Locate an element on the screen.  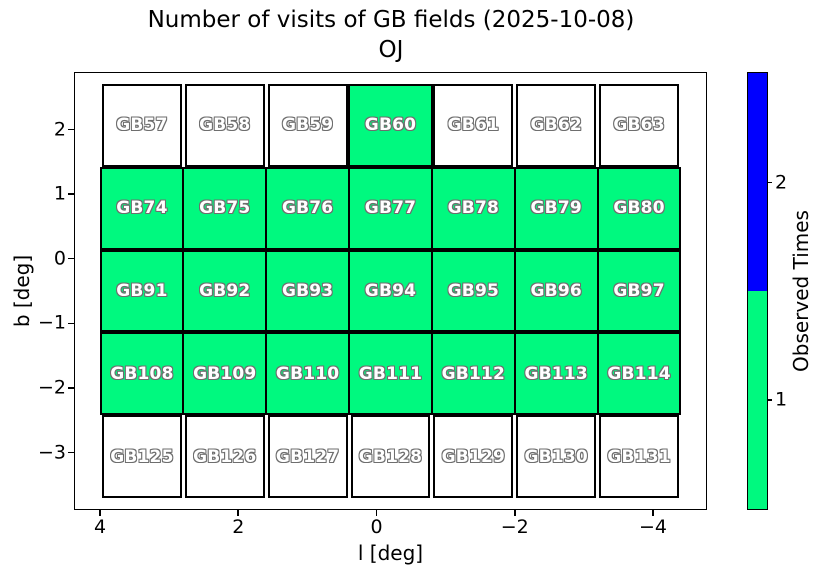
field-cell-gb108: GB108 is located at coordinates (142, 374).